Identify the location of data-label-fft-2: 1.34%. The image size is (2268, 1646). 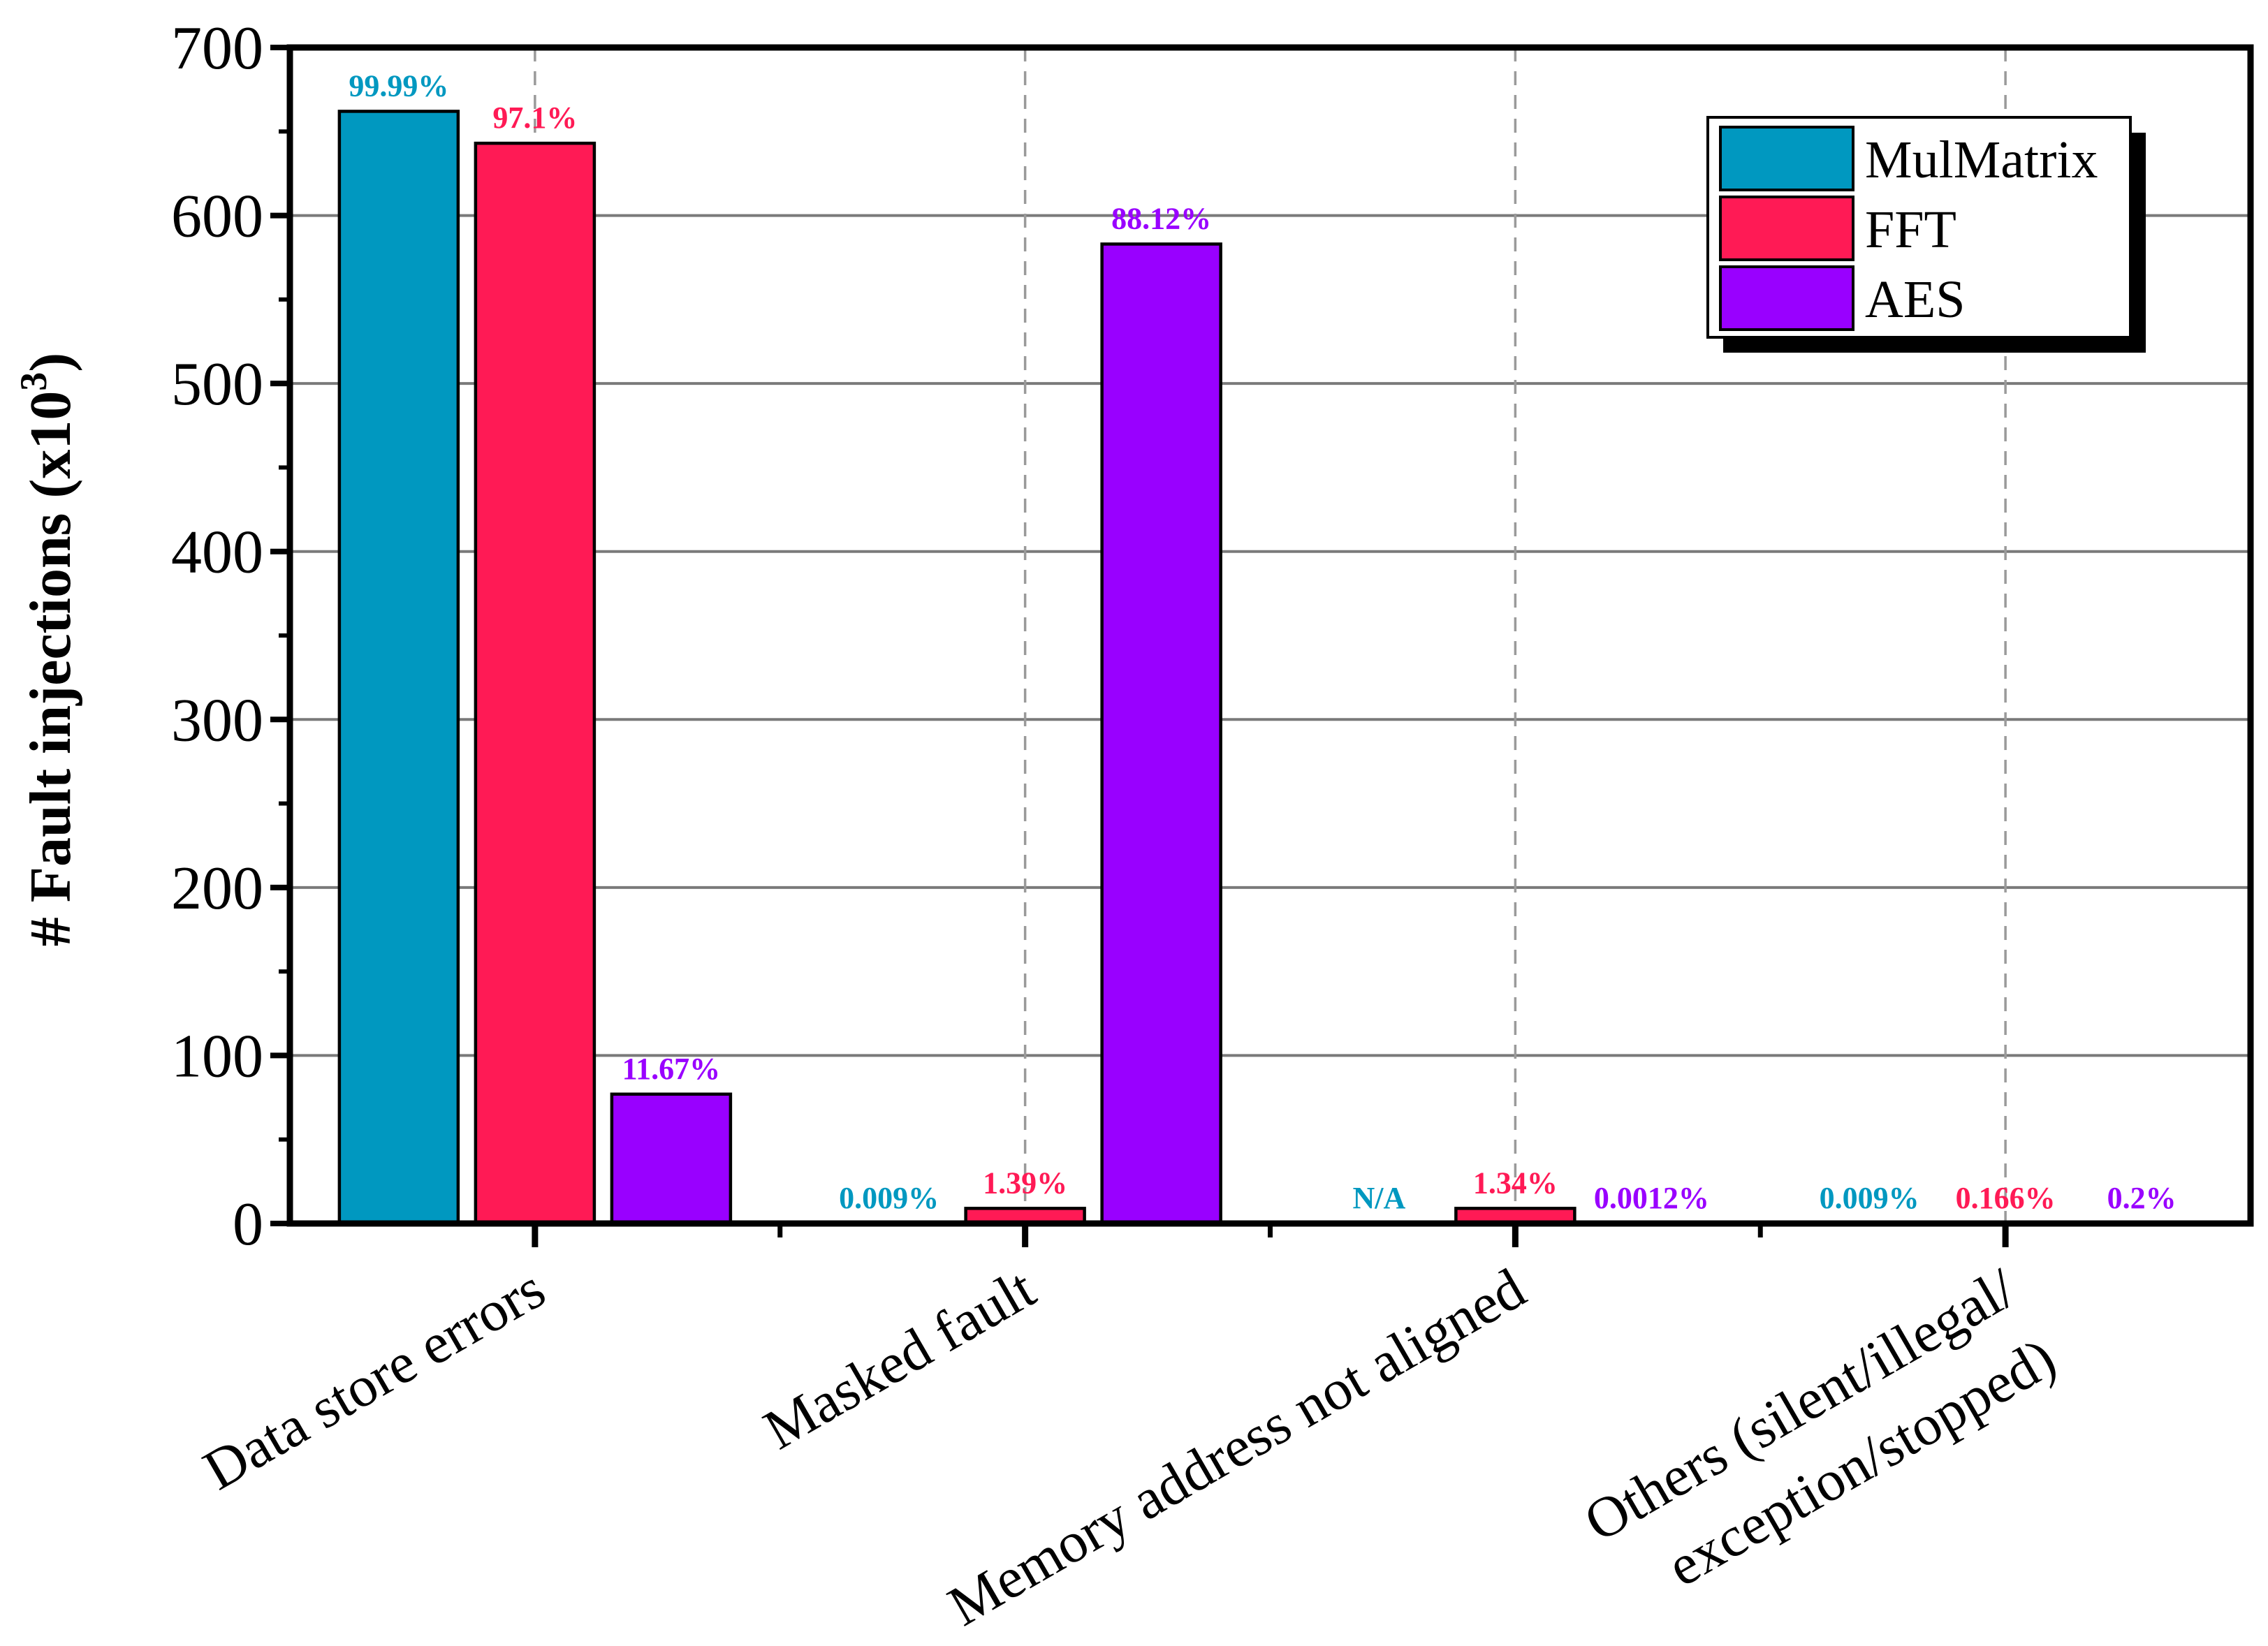
(1515, 1183).